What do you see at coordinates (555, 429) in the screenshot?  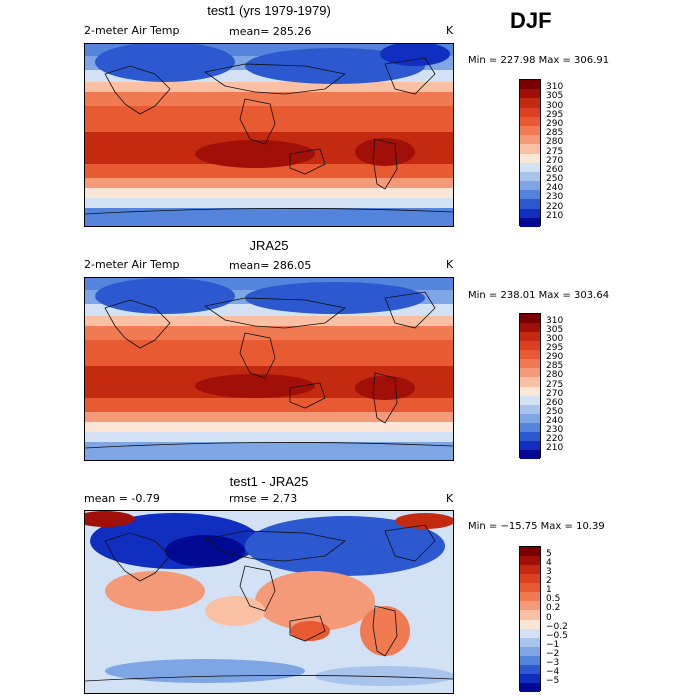 I see `colorbar-tick-label: 230` at bounding box center [555, 429].